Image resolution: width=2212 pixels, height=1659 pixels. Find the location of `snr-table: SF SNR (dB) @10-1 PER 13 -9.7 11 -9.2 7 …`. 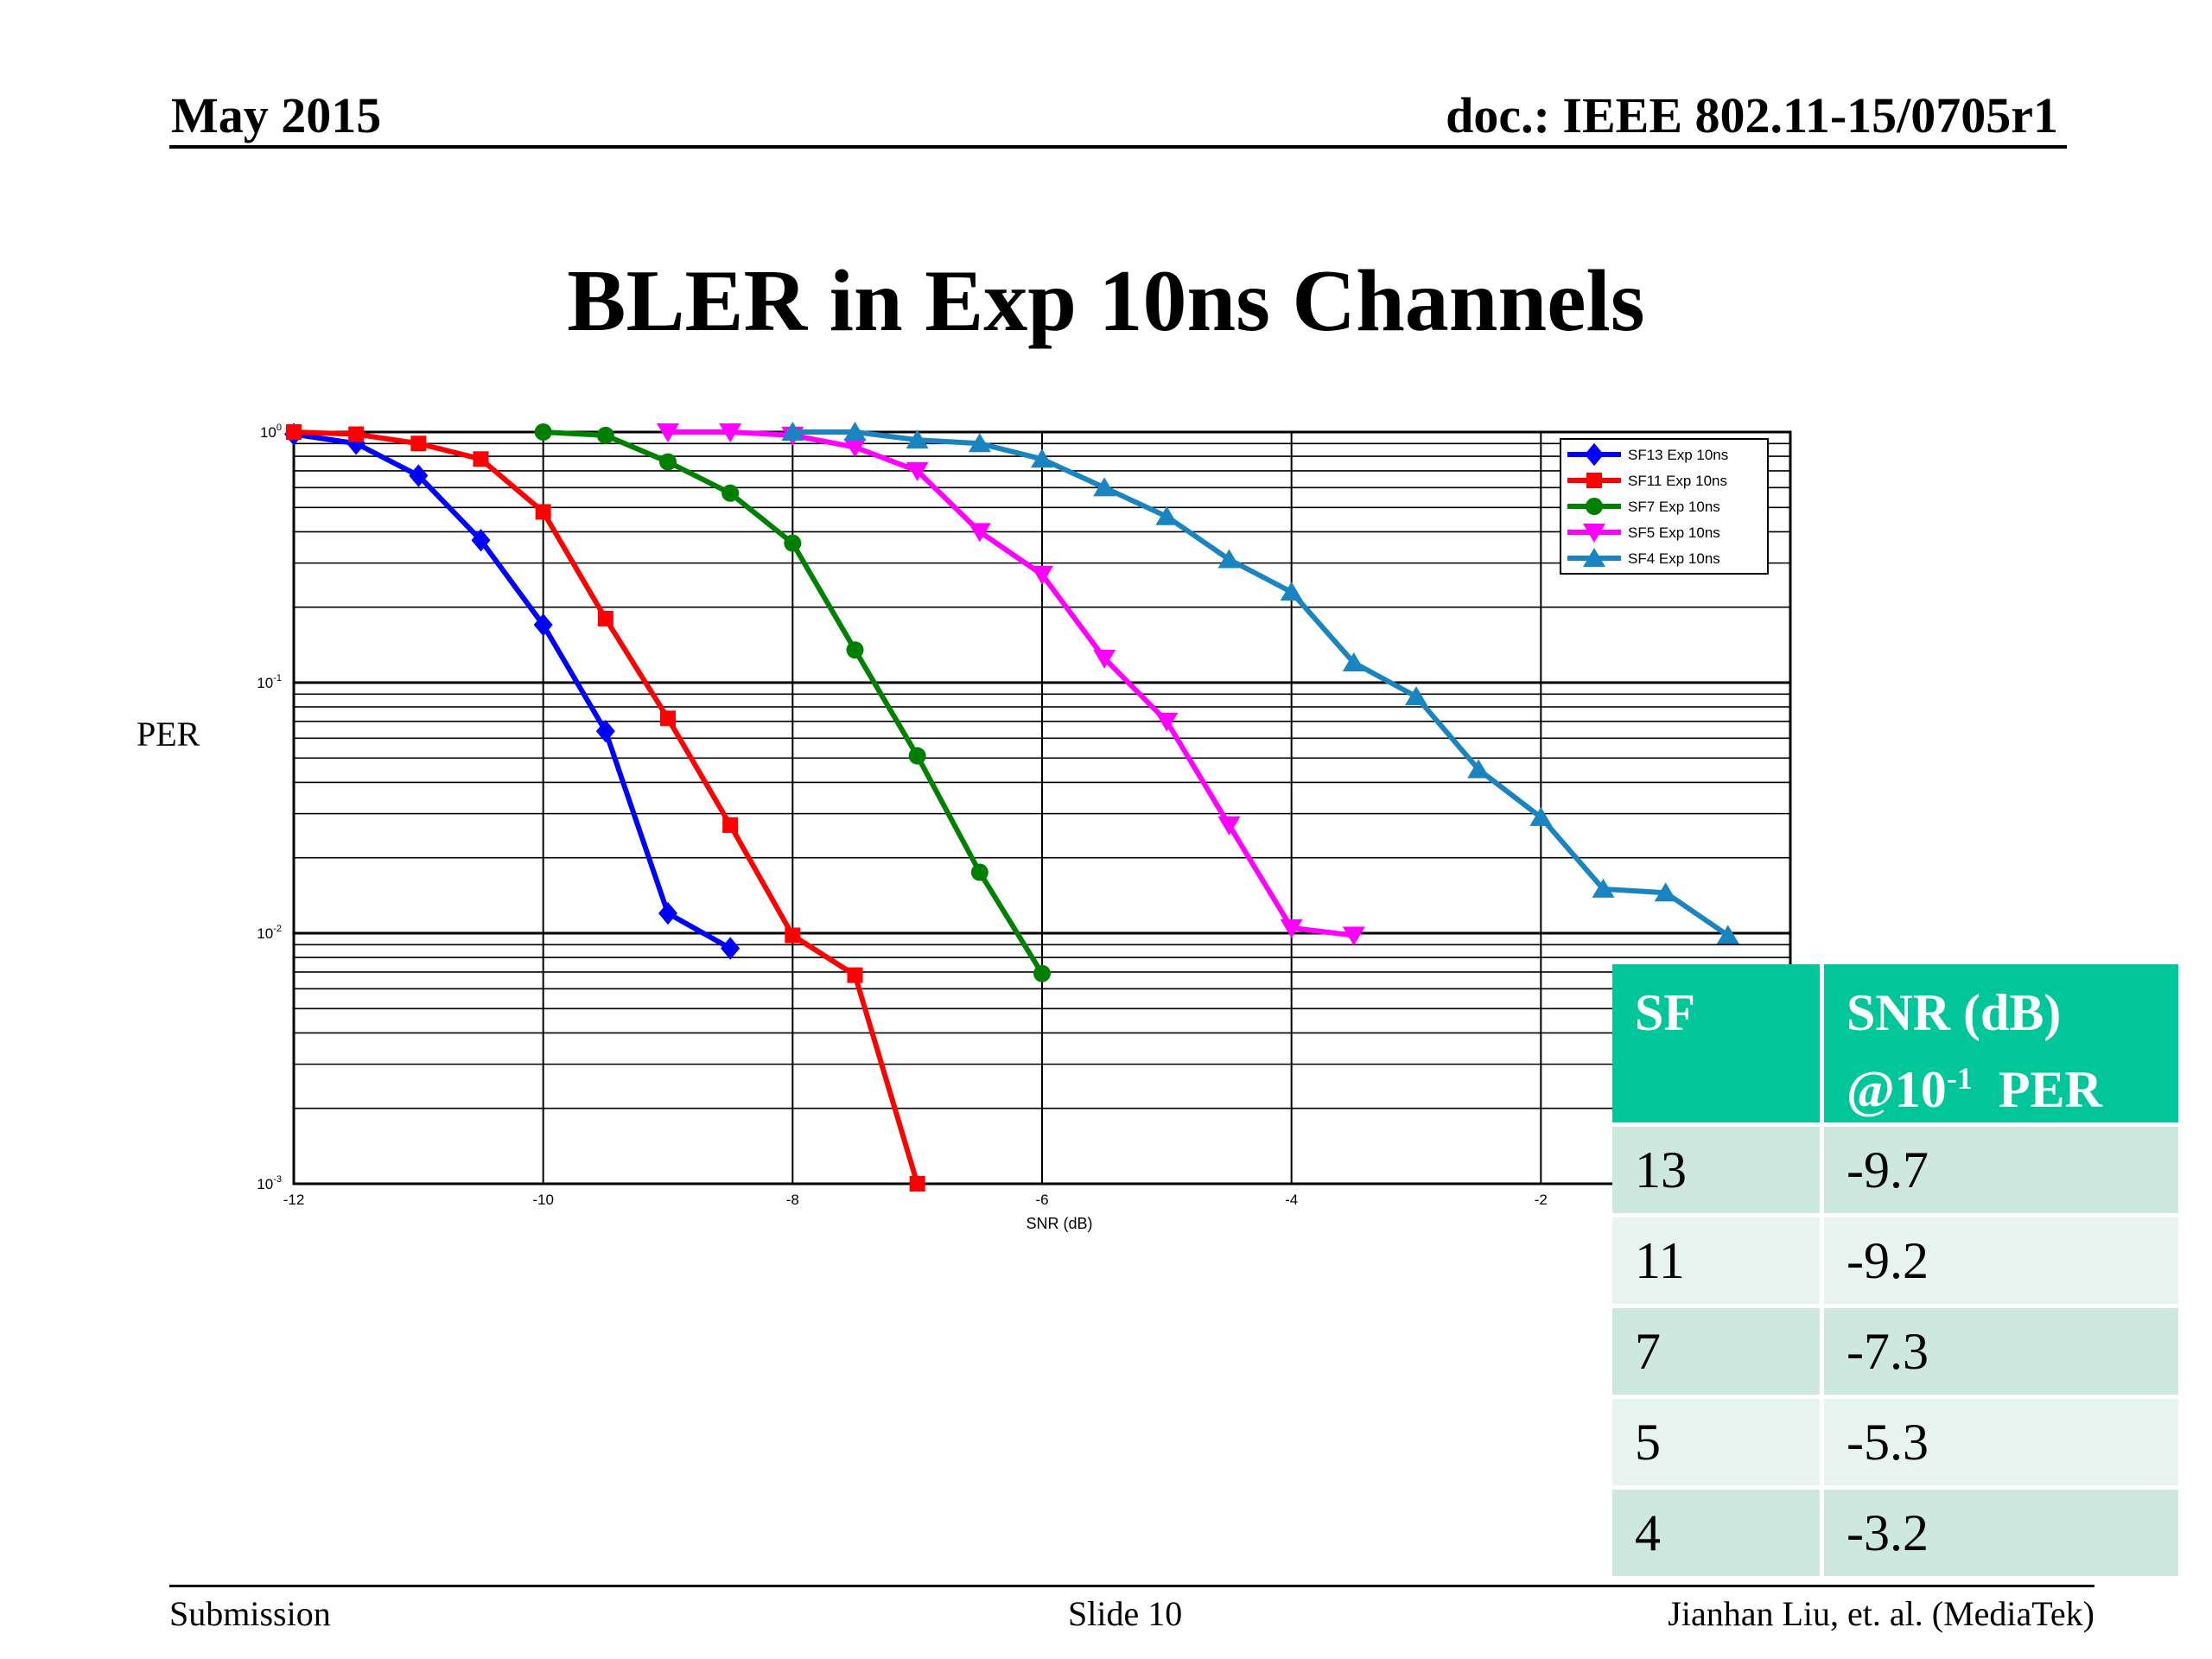

snr-table: SF SNR (dB) @10-1 PER 13 -9.7 11 -9.2 7 … is located at coordinates (1897, 1272).